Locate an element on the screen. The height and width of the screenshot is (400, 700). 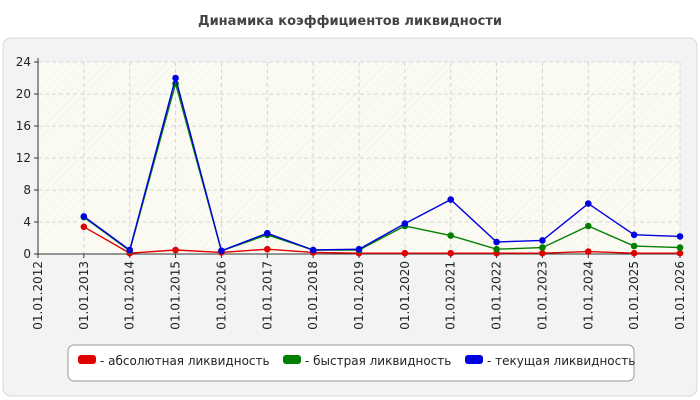
x-tick-label: 01.01.2012 is located at coordinates (38, 295).